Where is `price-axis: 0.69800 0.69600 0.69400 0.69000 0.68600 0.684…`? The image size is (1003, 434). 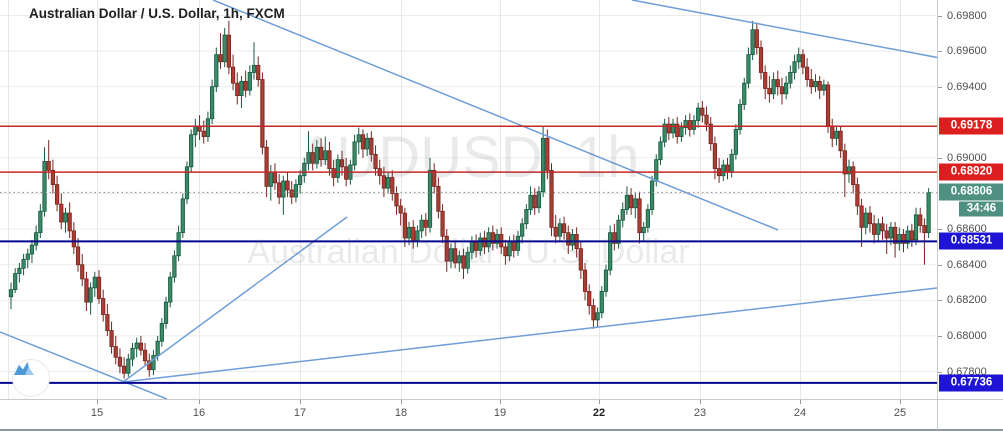 price-axis: 0.69800 0.69600 0.69400 0.69000 0.68600 0.684… is located at coordinates (970, 199).